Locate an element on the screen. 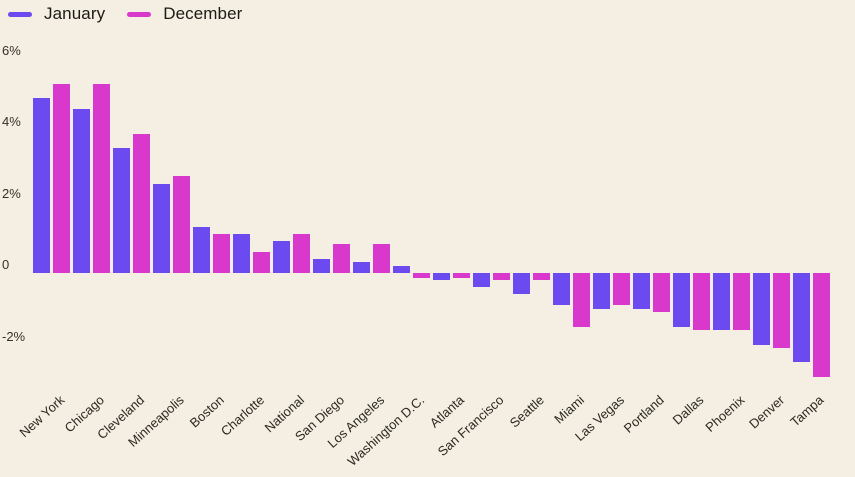  x-axis-label: Tampa is located at coordinates (807, 411).